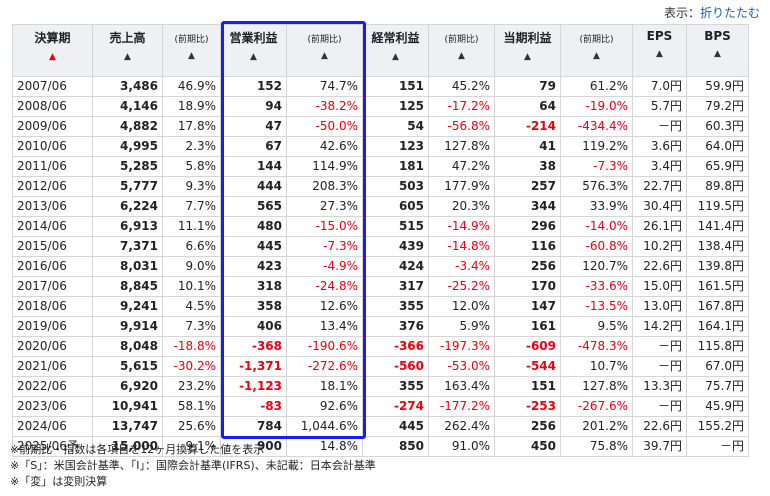 The height and width of the screenshot is (496, 770). I want to click on value-cell: 4,882, so click(127, 126).